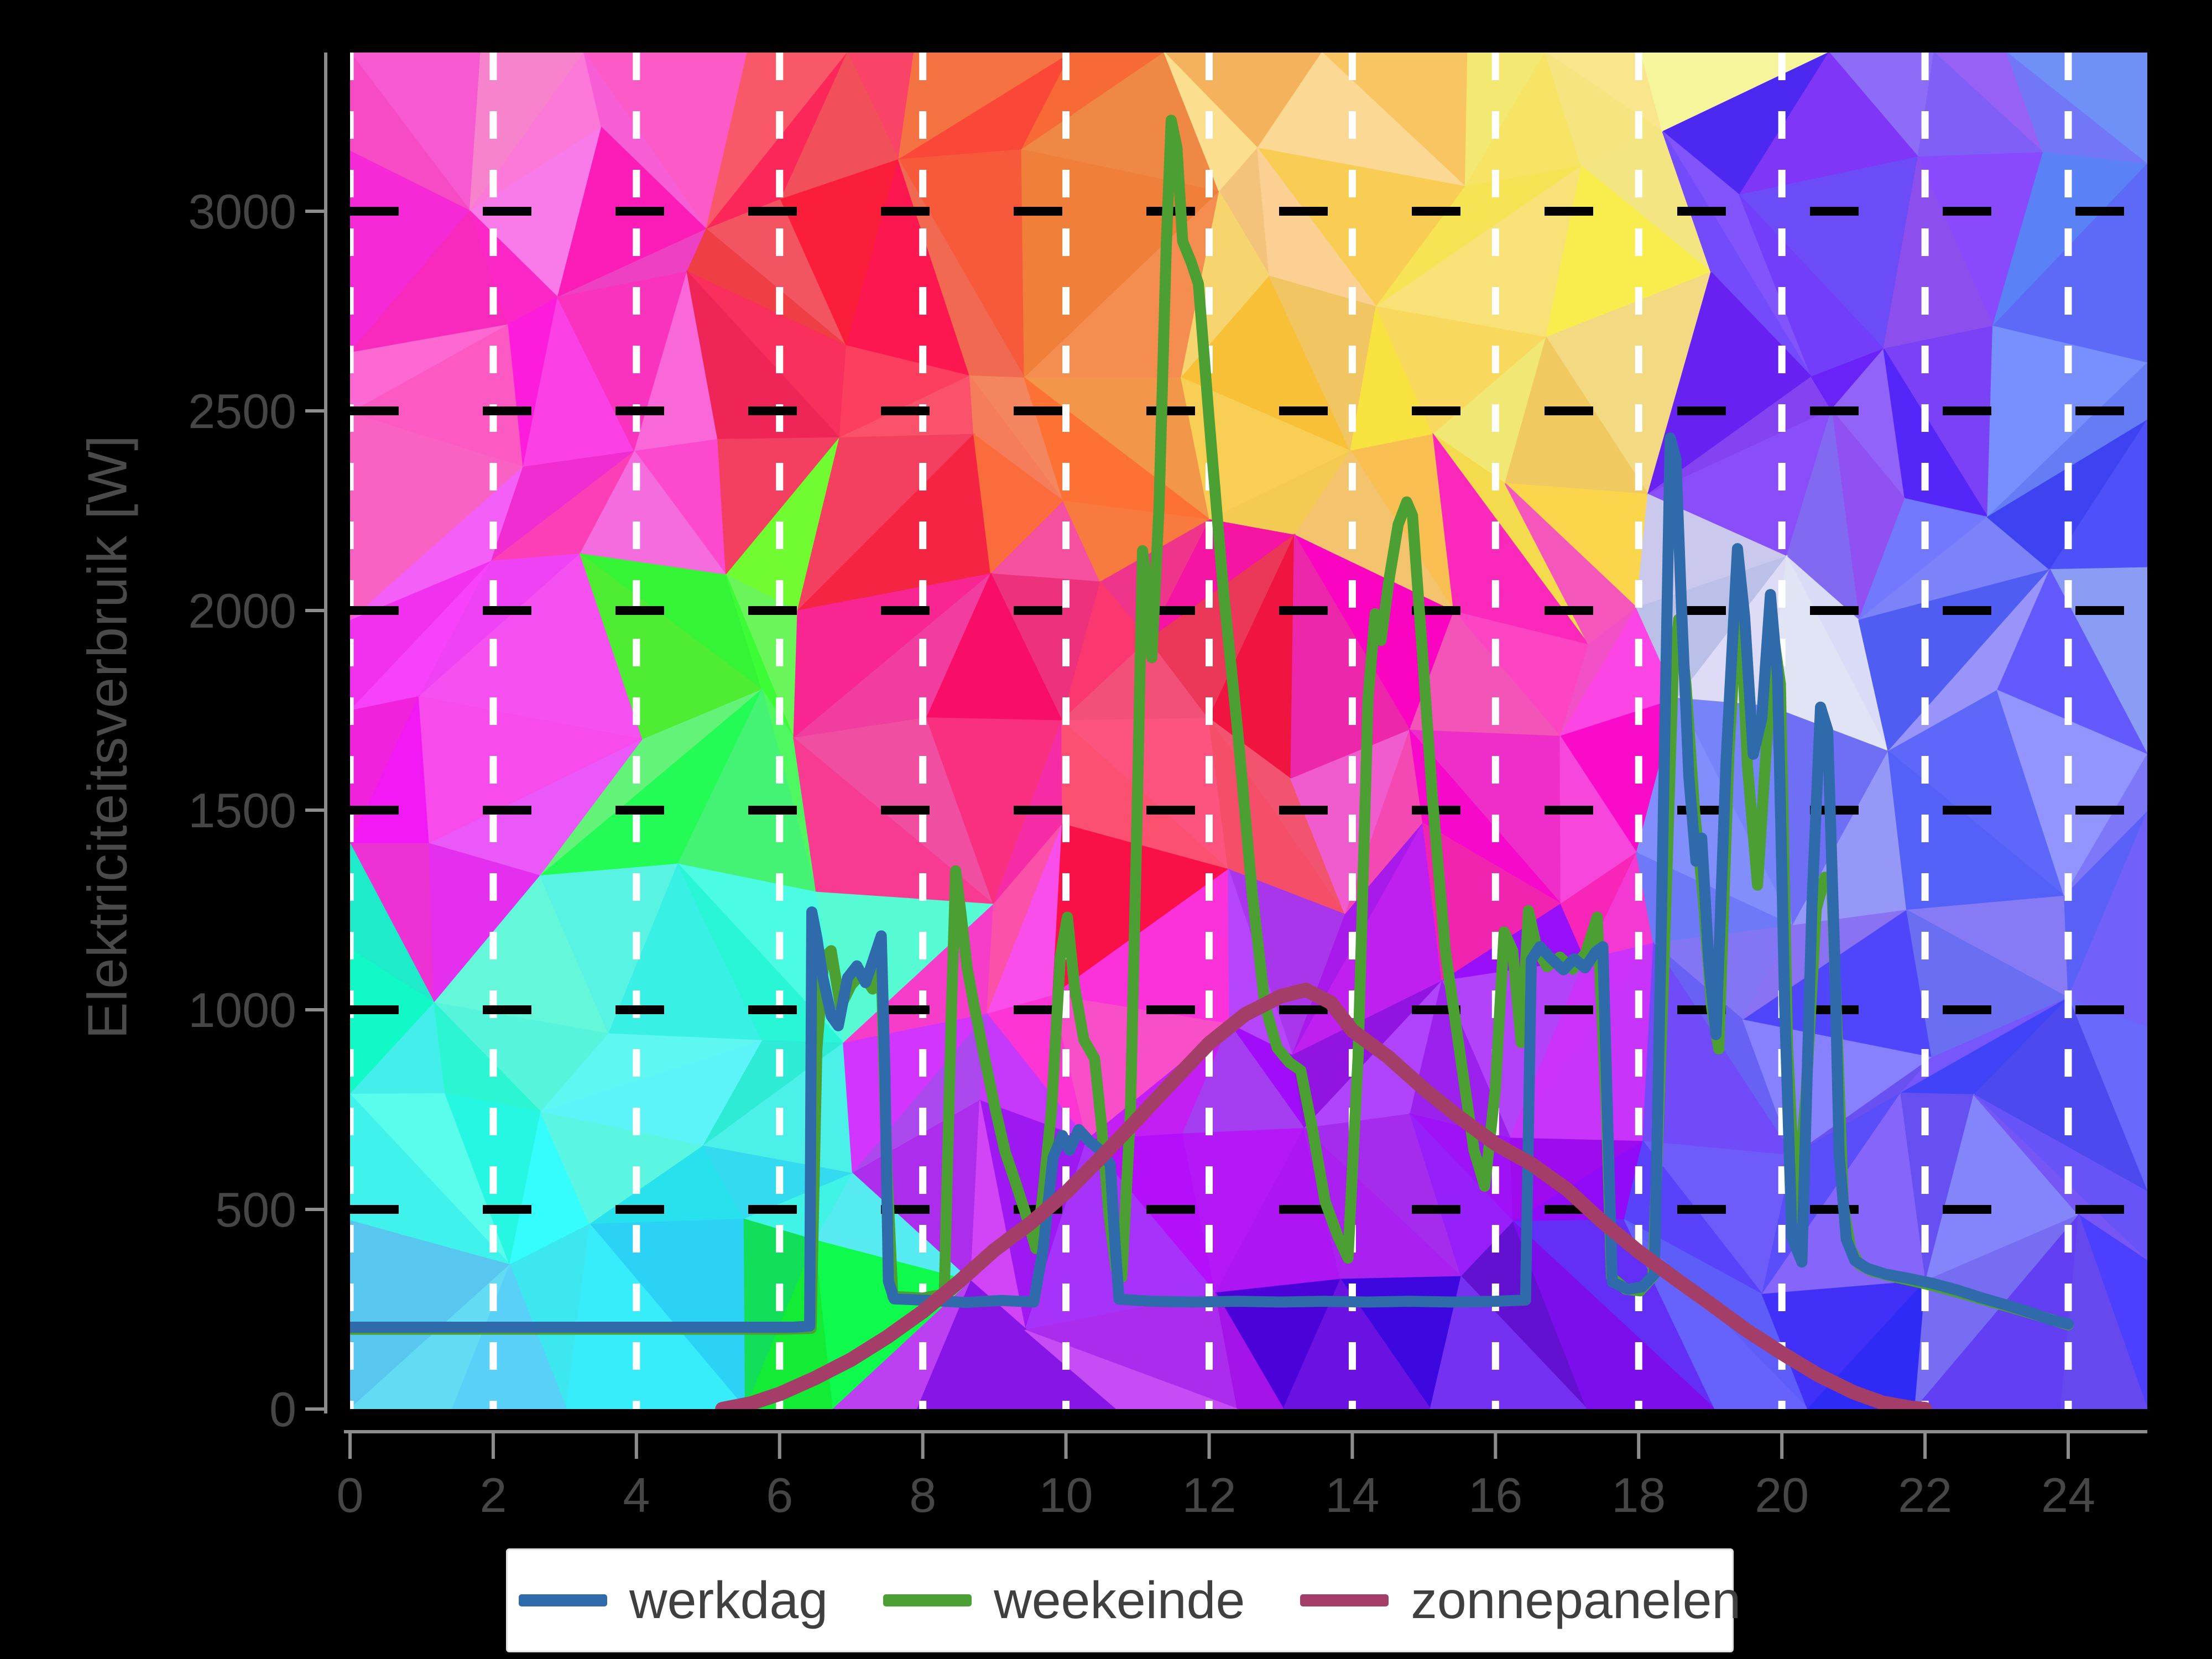 The height and width of the screenshot is (1659, 2212). Describe the element at coordinates (780, 1495) in the screenshot. I see `x-tick-label: 6` at that location.